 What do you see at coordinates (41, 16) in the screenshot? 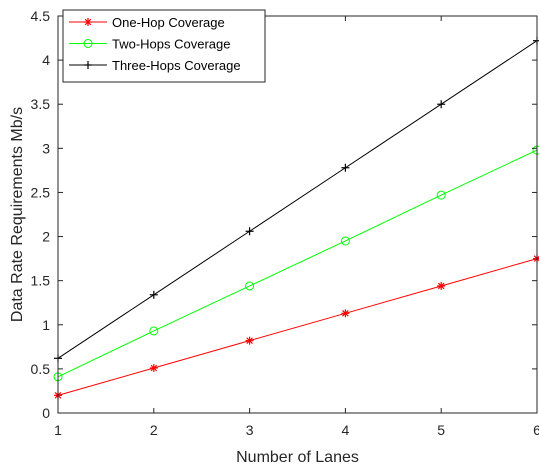
I see `y-tick-label: 4.5` at bounding box center [41, 16].